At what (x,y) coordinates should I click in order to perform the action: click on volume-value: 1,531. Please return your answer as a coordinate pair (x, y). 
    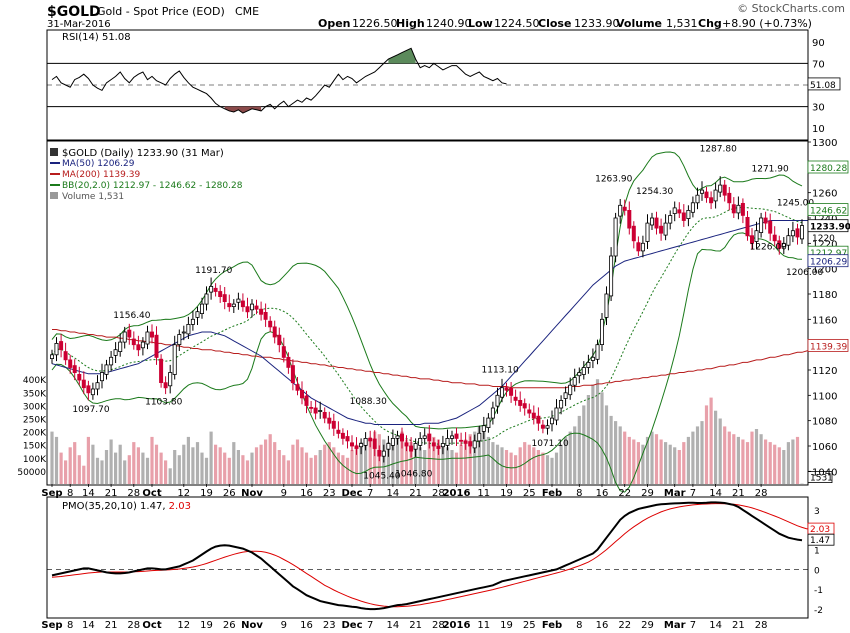
    Looking at the image, I should click on (682, 23).